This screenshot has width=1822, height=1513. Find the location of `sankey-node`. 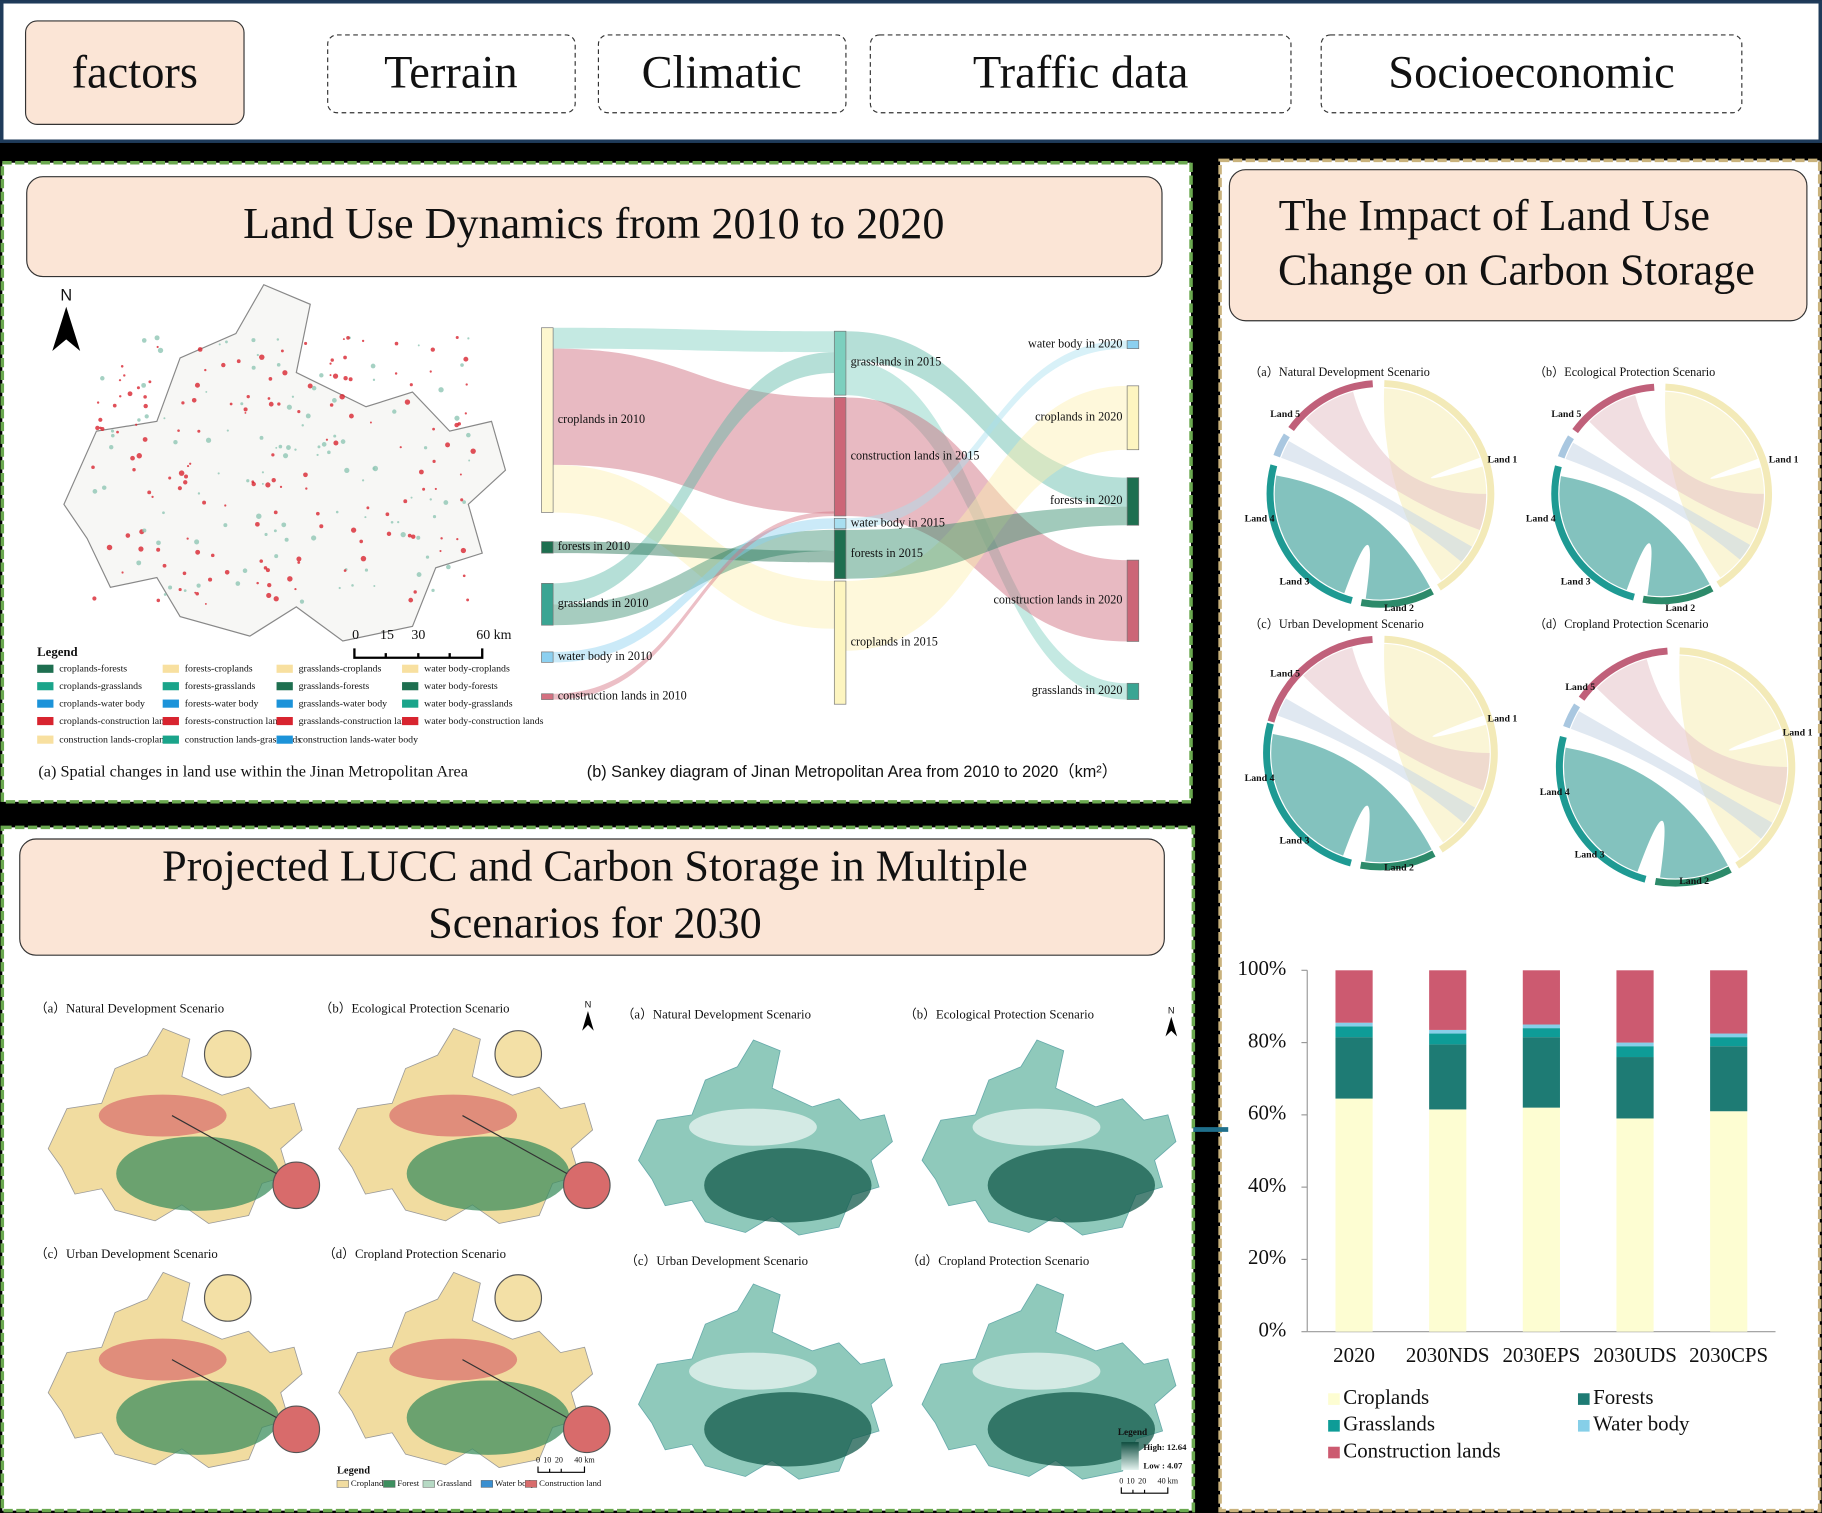

sankey-node is located at coordinates (840, 642).